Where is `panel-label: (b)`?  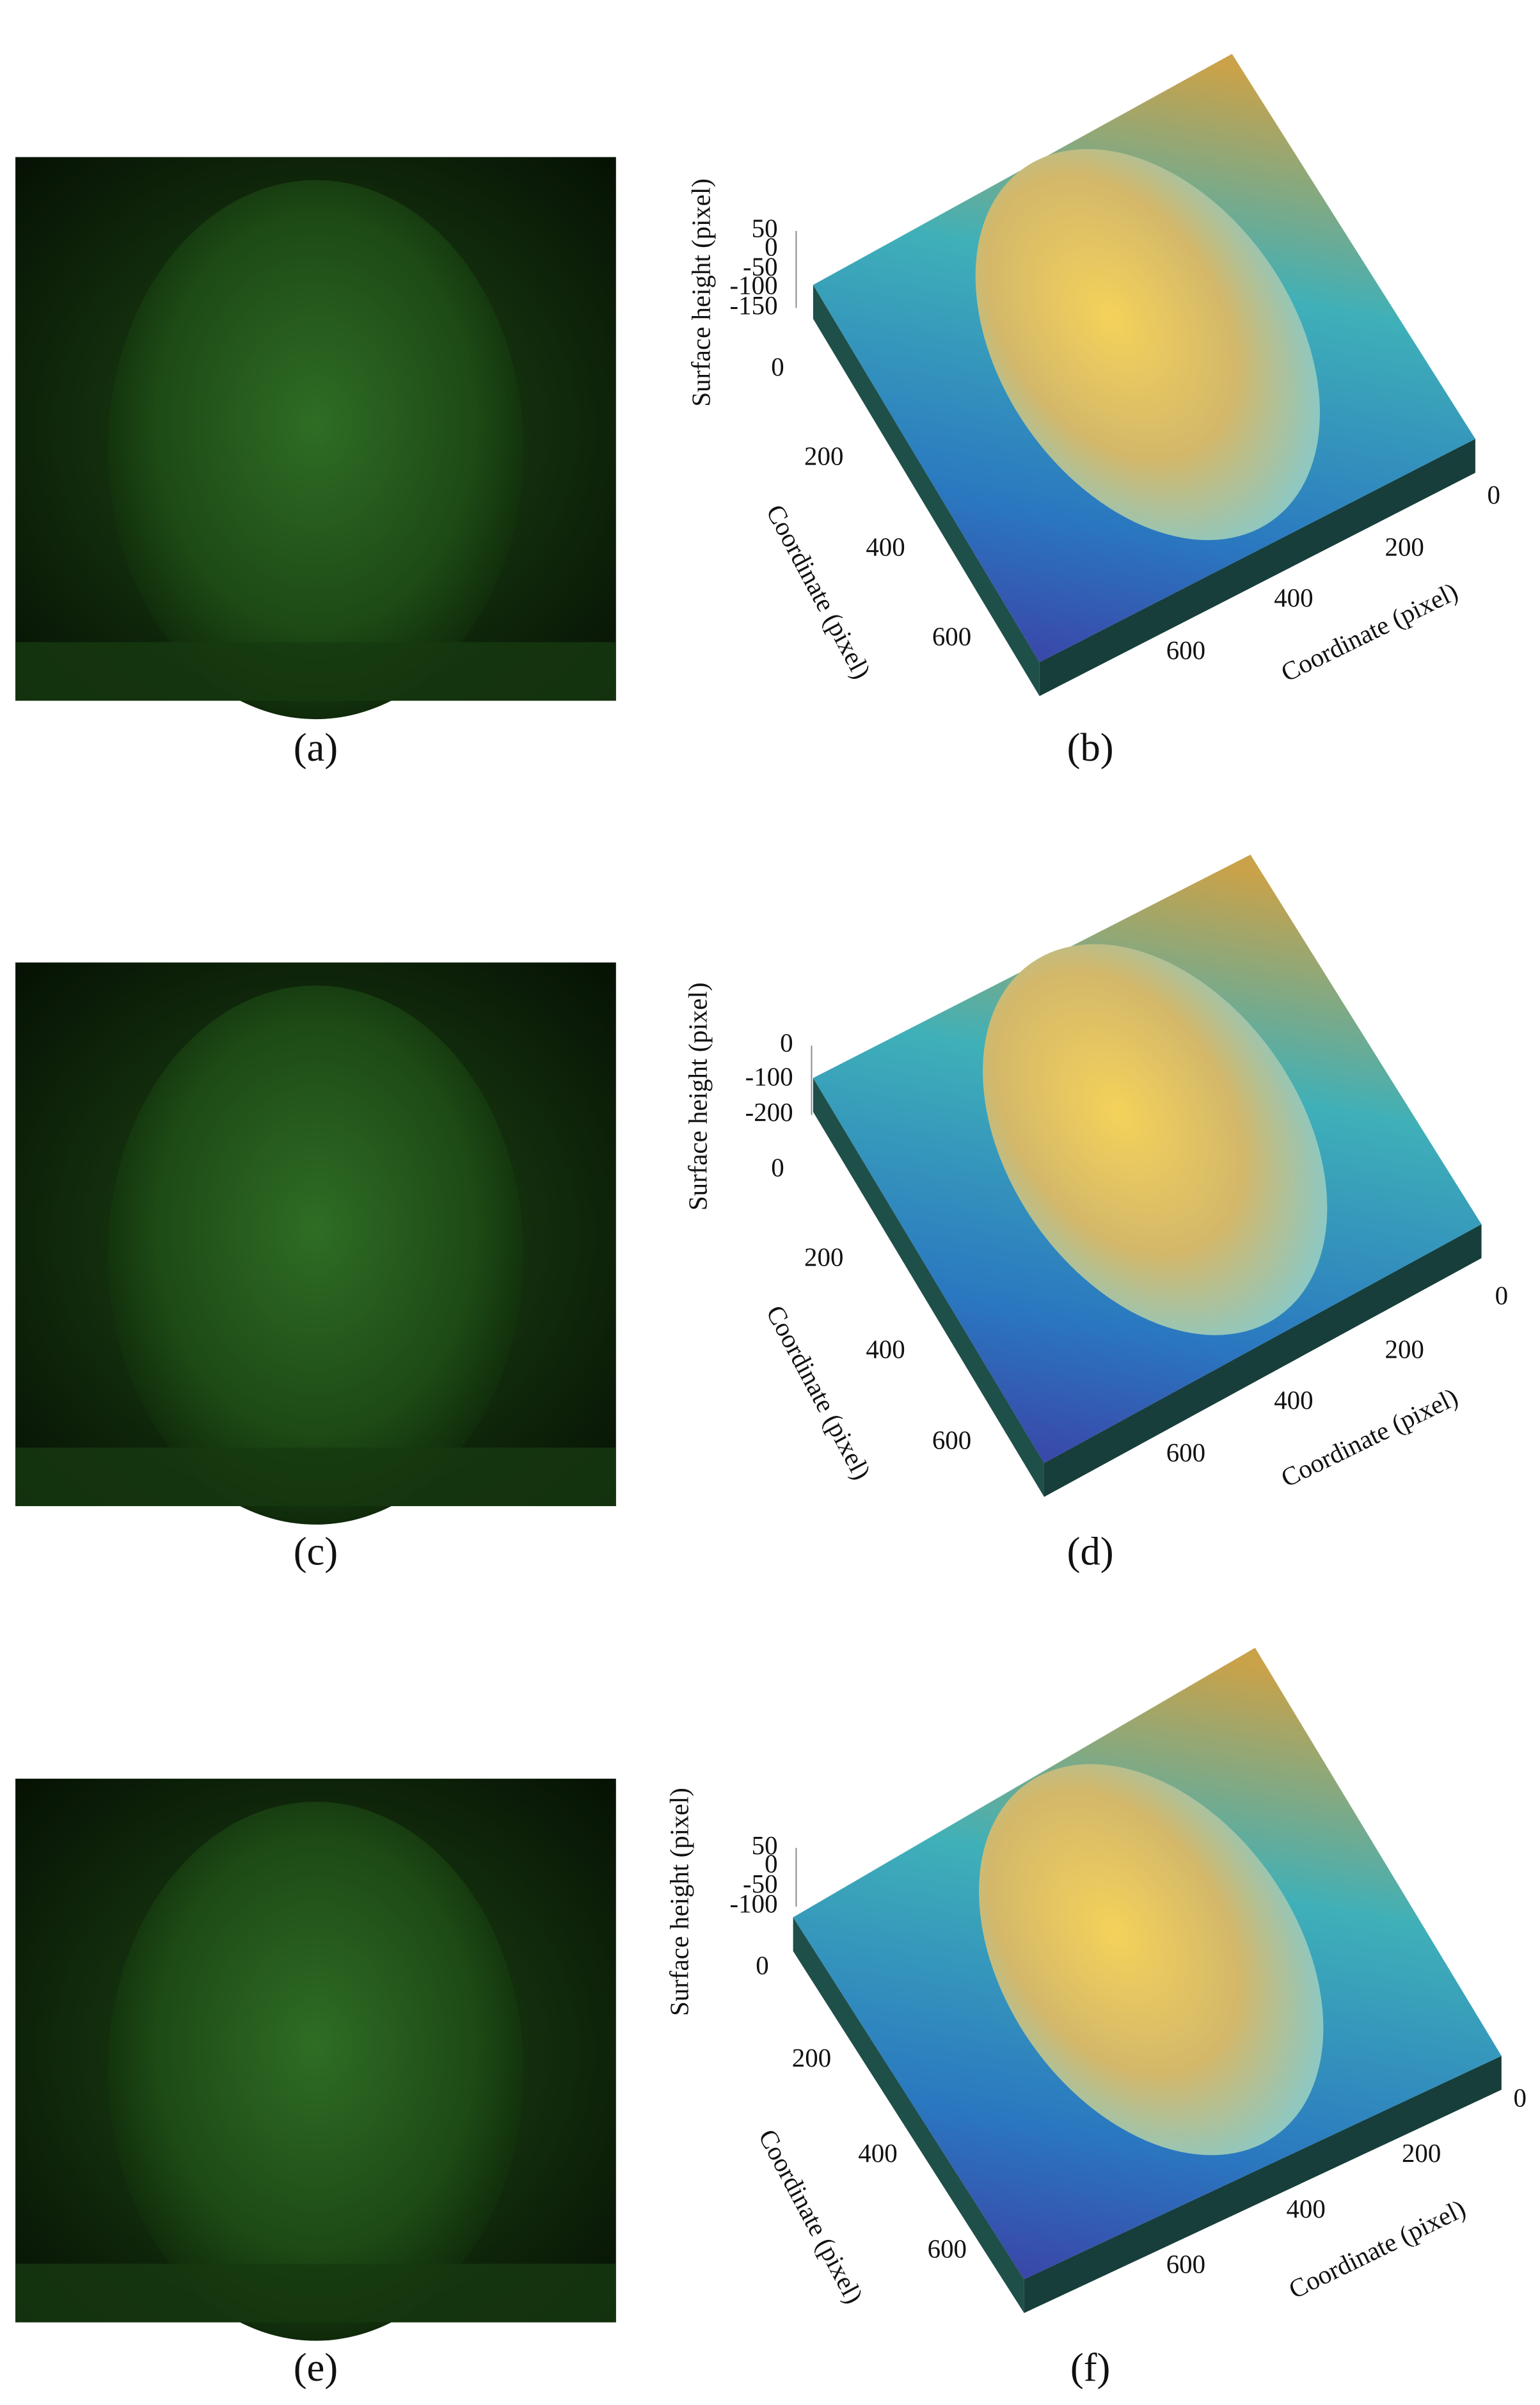
panel-label: (b) is located at coordinates (1090, 747).